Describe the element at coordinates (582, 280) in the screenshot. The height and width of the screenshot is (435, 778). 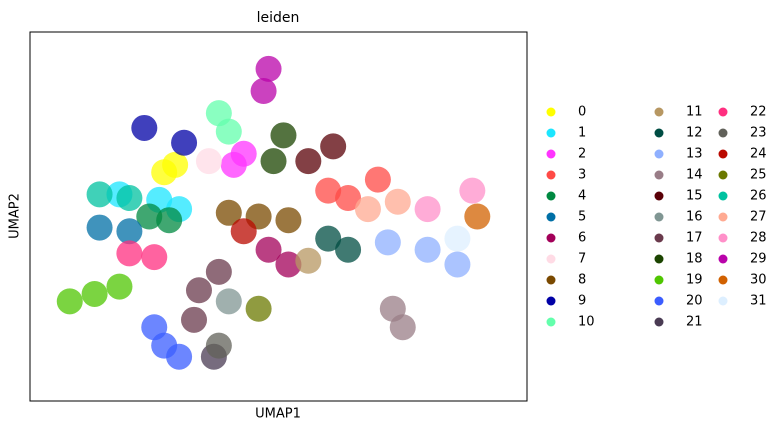
I see `legend-label: 8` at that location.